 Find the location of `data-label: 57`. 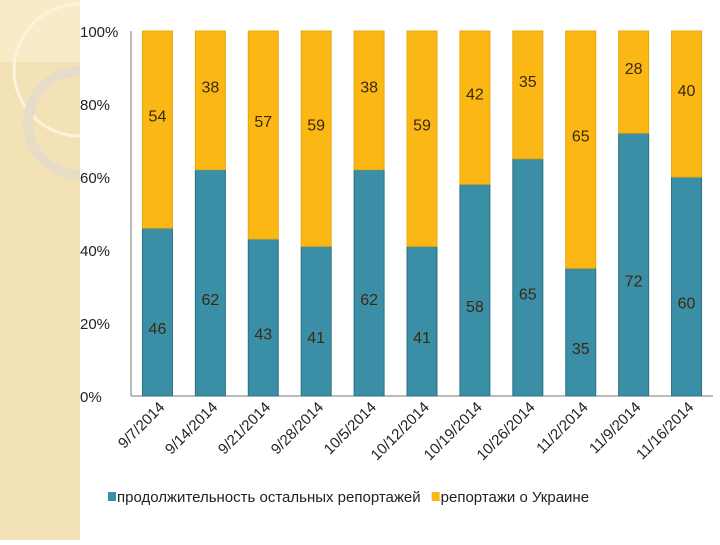

data-label: 57 is located at coordinates (263, 122).